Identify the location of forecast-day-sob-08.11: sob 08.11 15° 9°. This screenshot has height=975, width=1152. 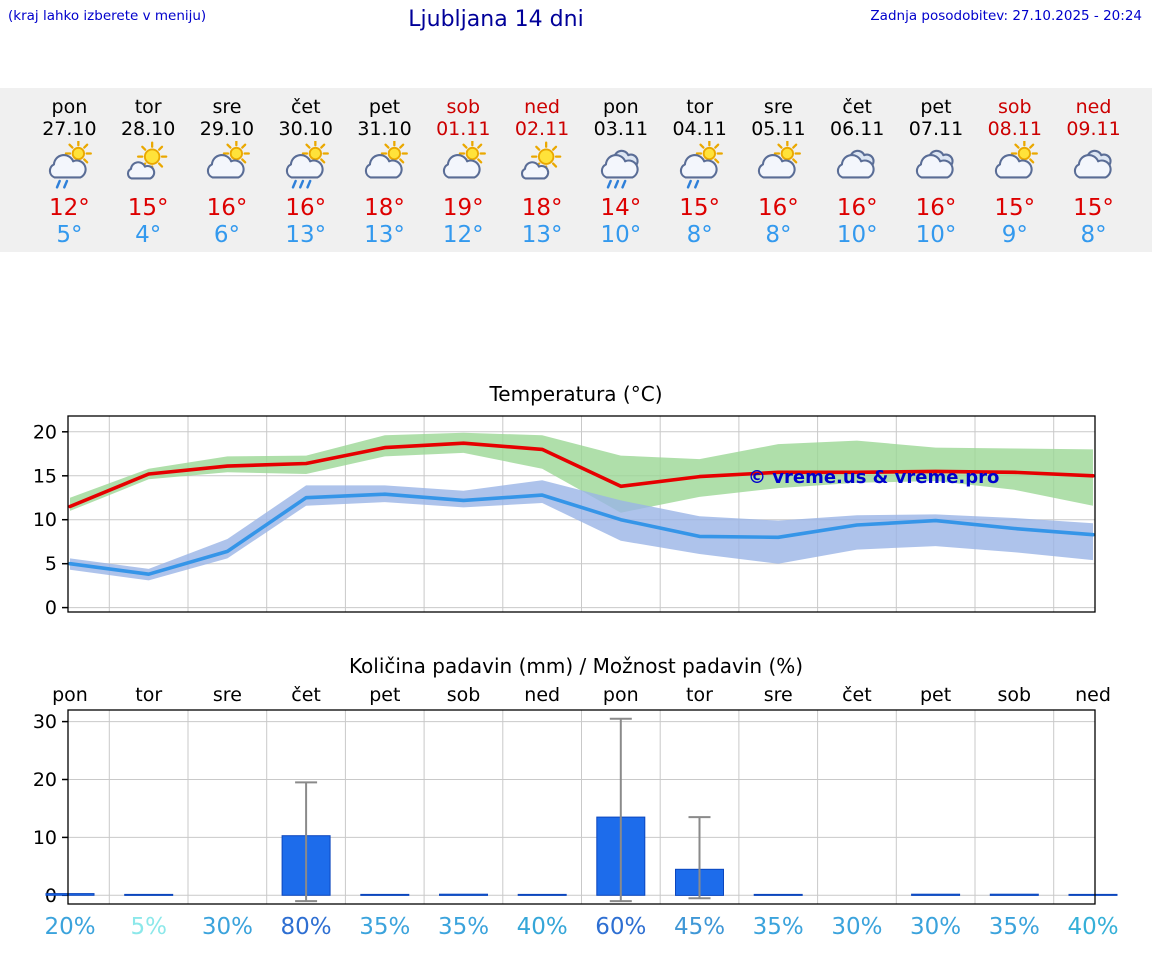
(1014, 172).